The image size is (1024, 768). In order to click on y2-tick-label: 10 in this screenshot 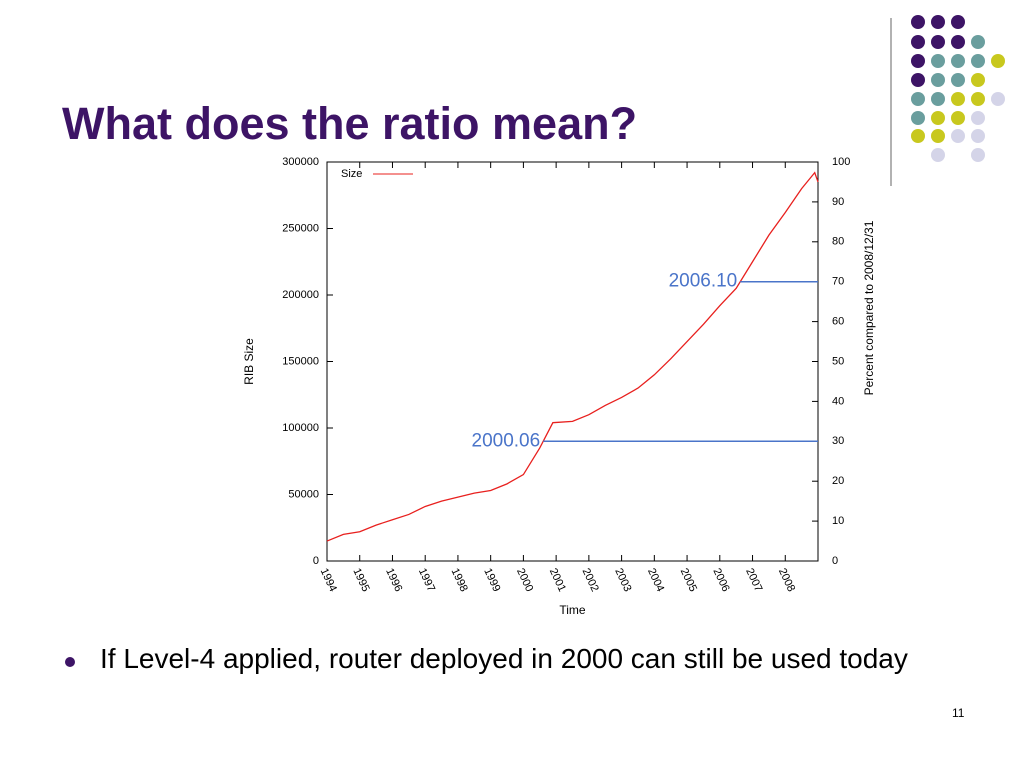, I will do `click(838, 521)`.